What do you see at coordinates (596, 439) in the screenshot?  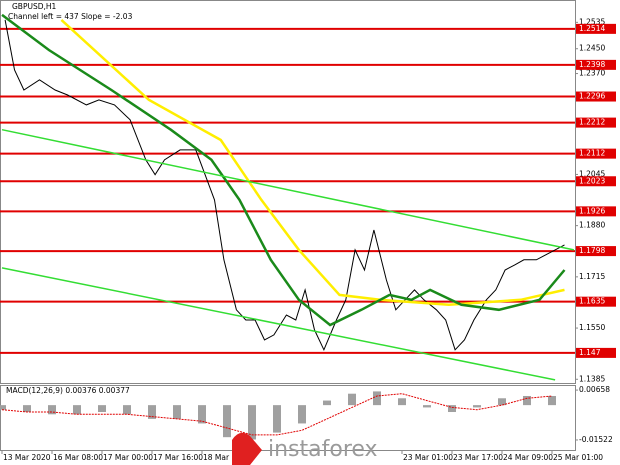 I see `y-tick-label: -0.01522` at bounding box center [596, 439].